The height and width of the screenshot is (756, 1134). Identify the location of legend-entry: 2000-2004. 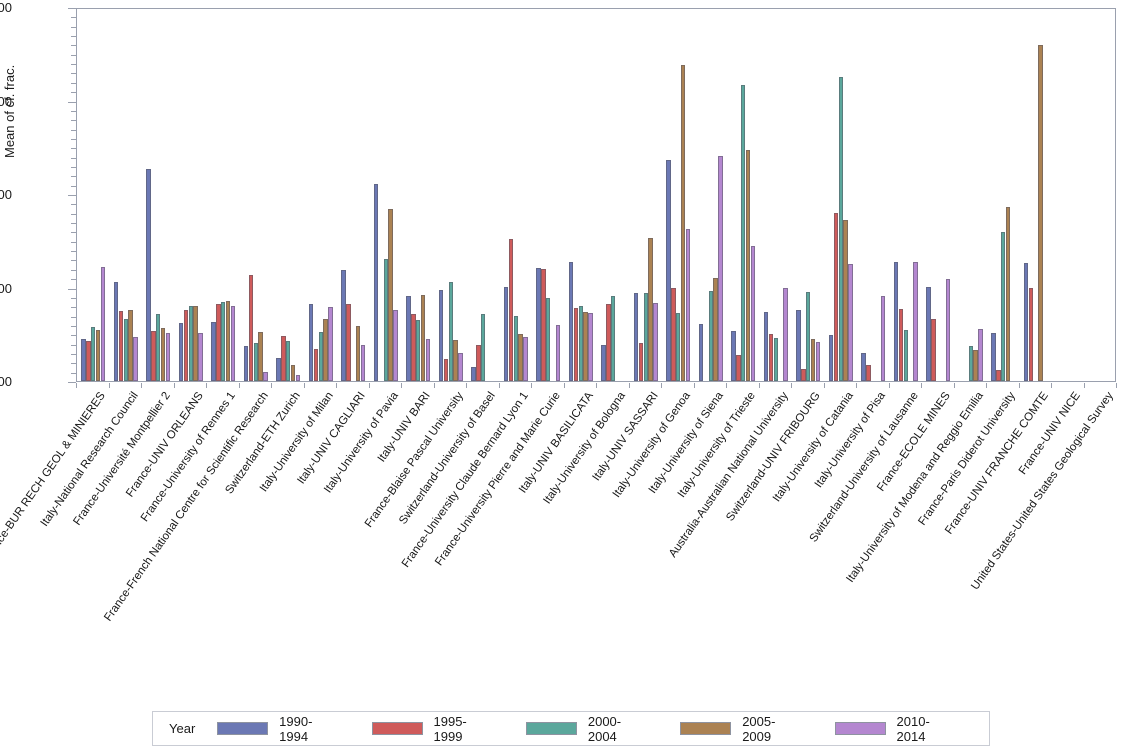
(585, 729).